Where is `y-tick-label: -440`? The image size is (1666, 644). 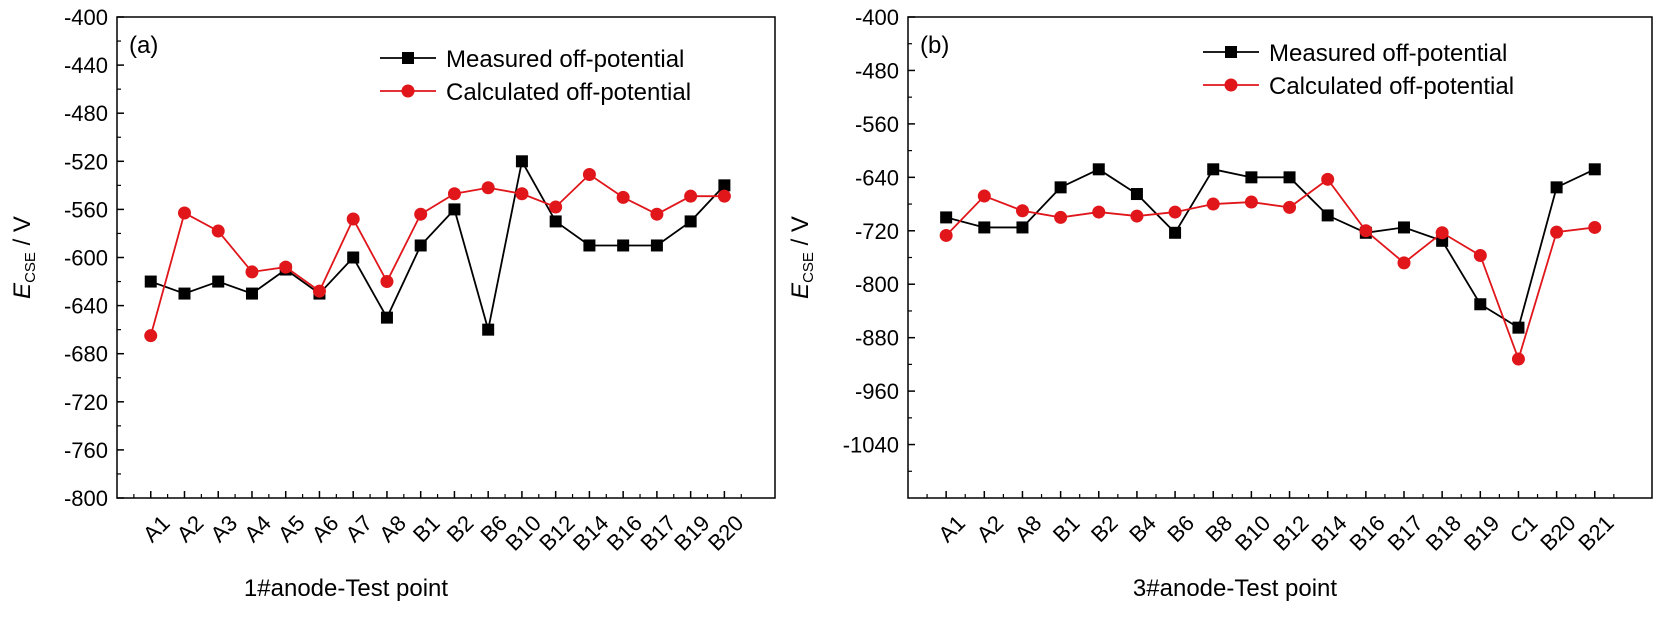 y-tick-label: -440 is located at coordinates (86, 65).